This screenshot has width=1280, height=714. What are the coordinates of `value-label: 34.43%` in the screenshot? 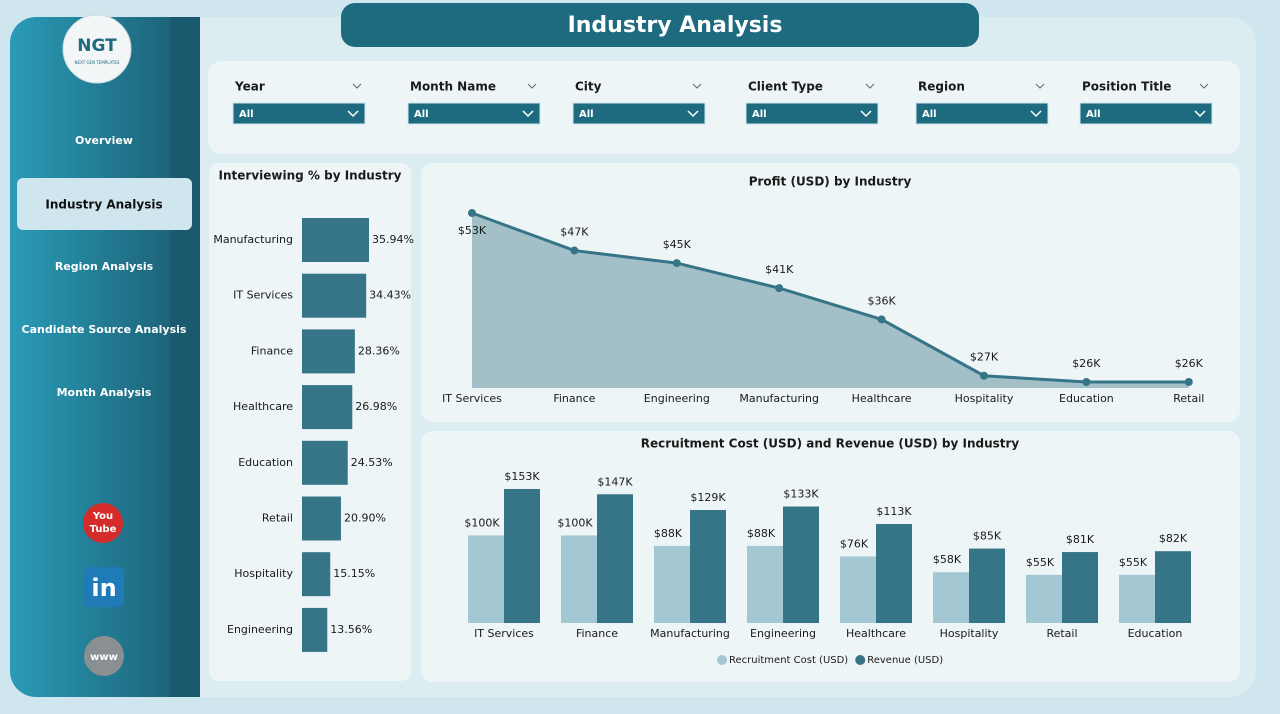 It's located at (390, 295).